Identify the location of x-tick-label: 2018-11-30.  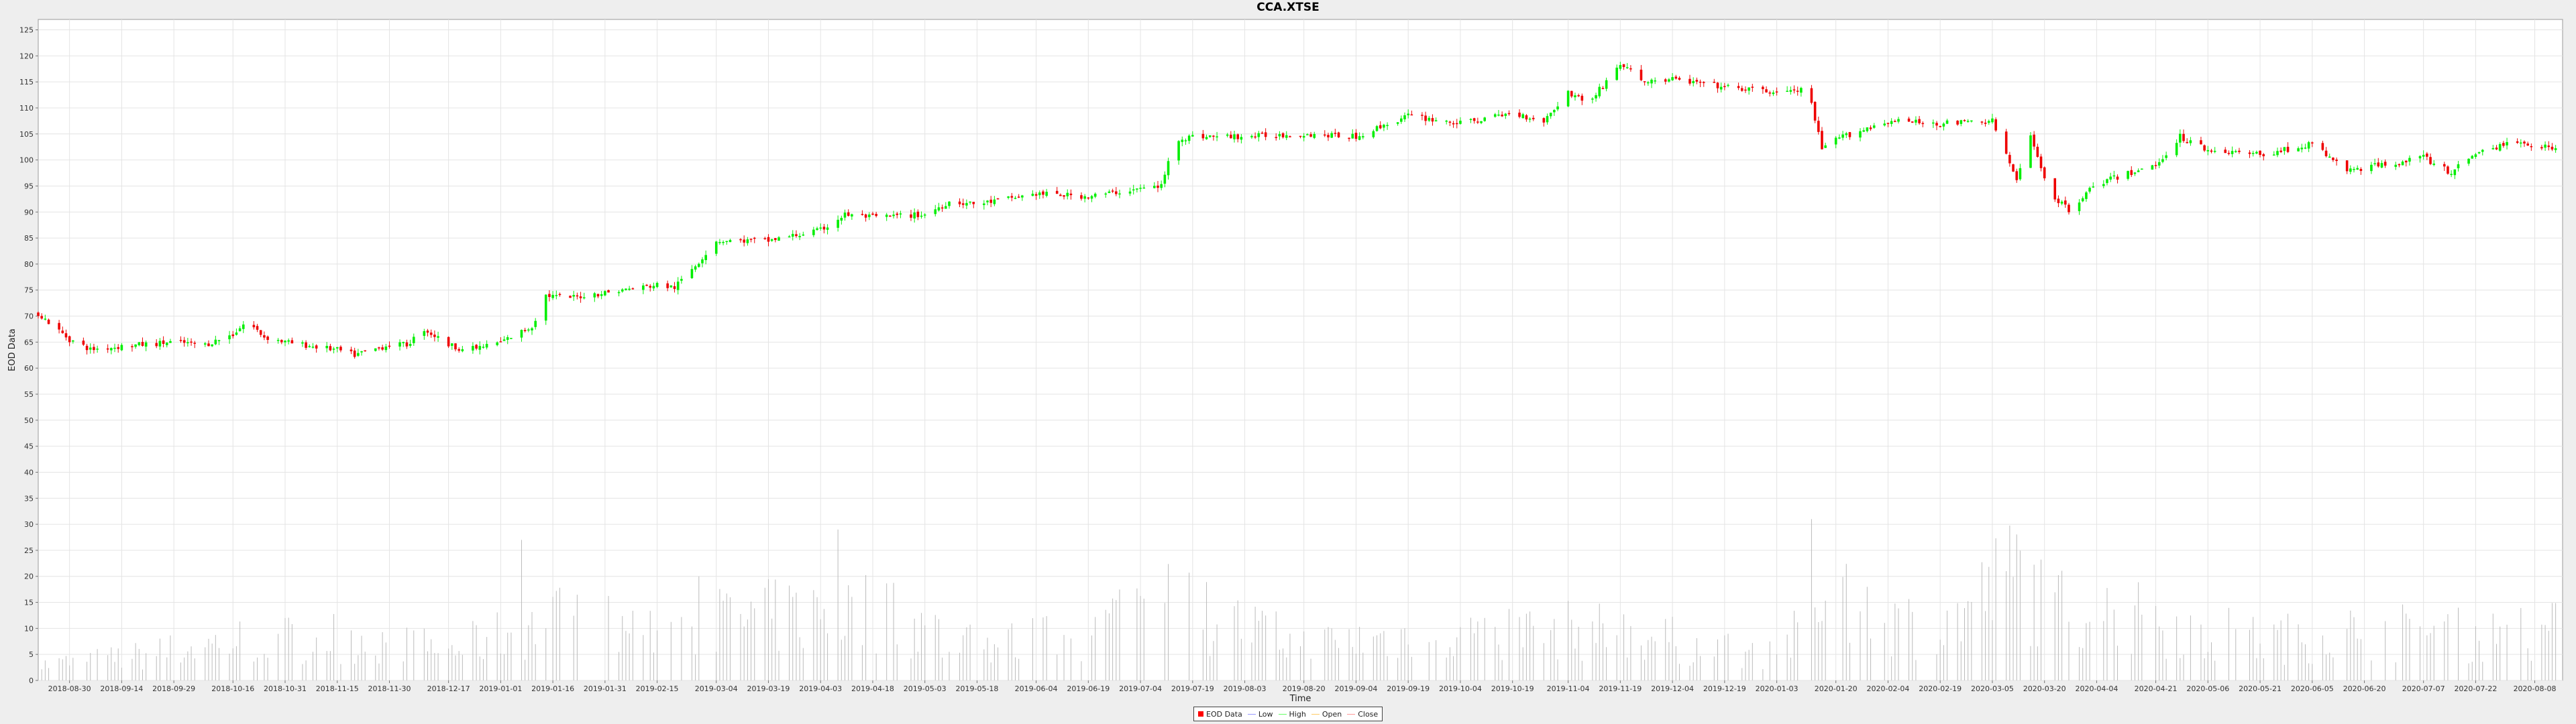
(389, 688).